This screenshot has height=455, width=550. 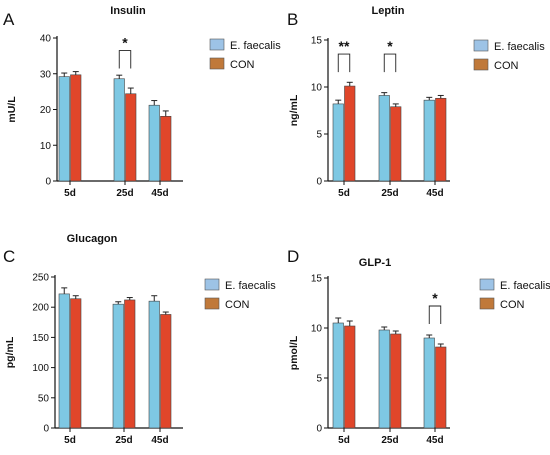 I want to click on y-tick-label: 50, so click(x=44, y=398).